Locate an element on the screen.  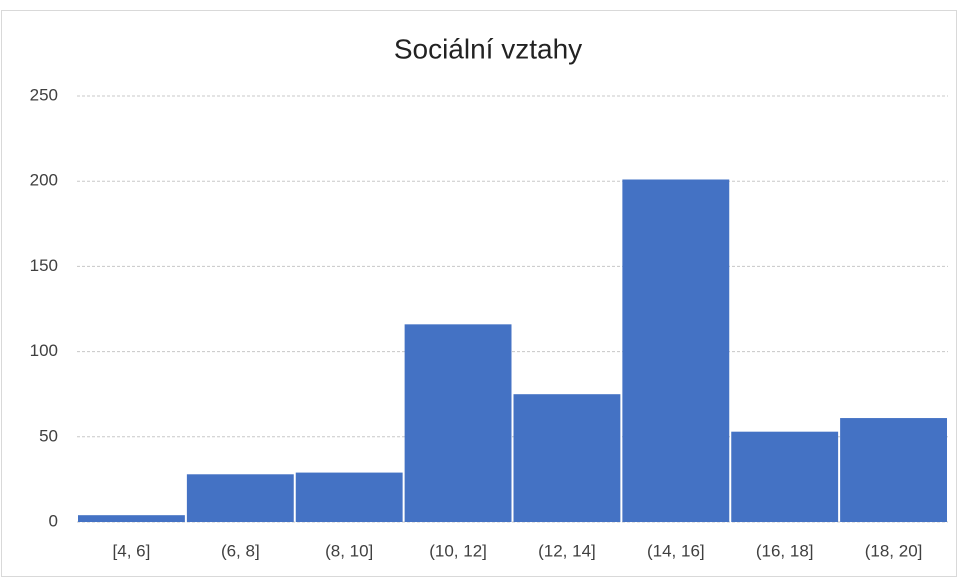
x-tick-label: (18, 20] is located at coordinates (894, 550).